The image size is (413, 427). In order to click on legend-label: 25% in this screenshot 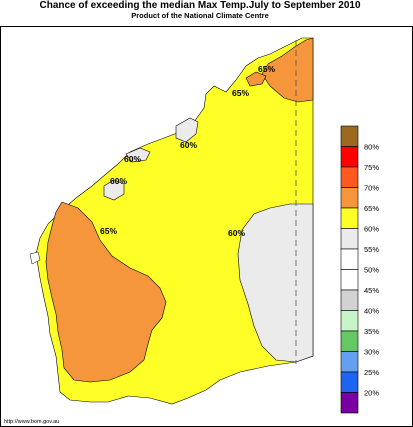, I will do `click(371, 372)`.